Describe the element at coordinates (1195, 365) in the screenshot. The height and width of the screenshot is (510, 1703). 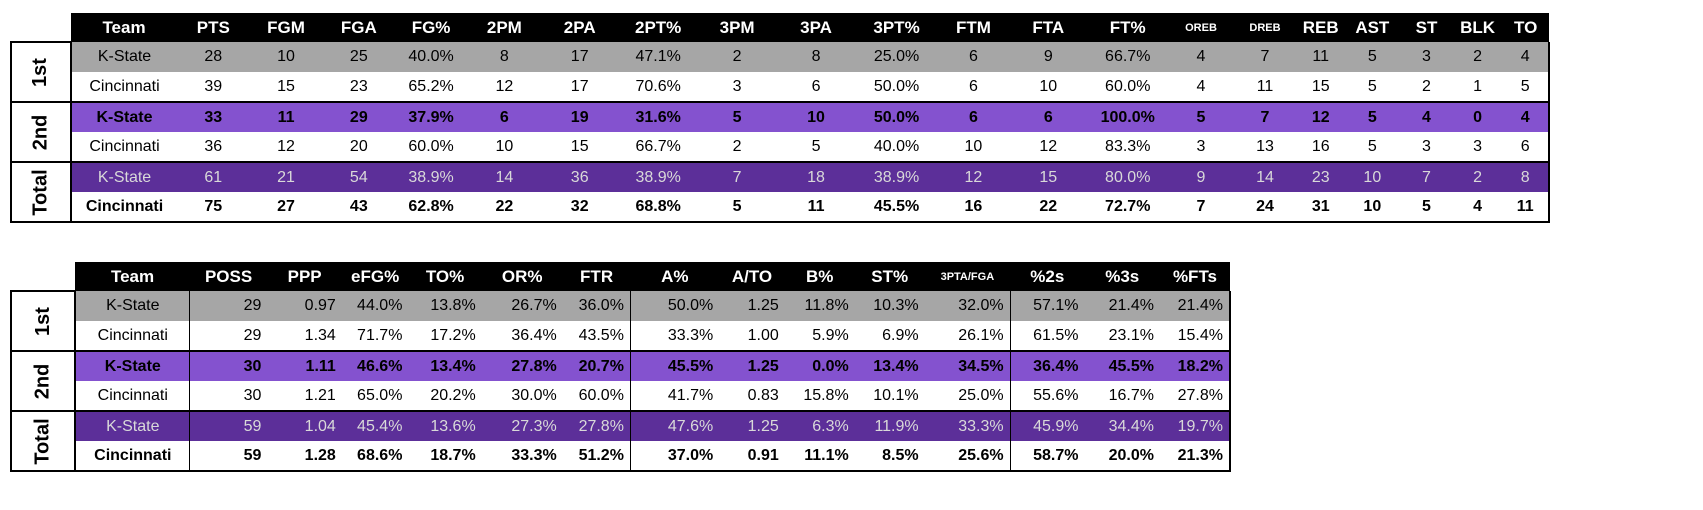
I see `stat-cell-pctfts: 18.2%` at that location.